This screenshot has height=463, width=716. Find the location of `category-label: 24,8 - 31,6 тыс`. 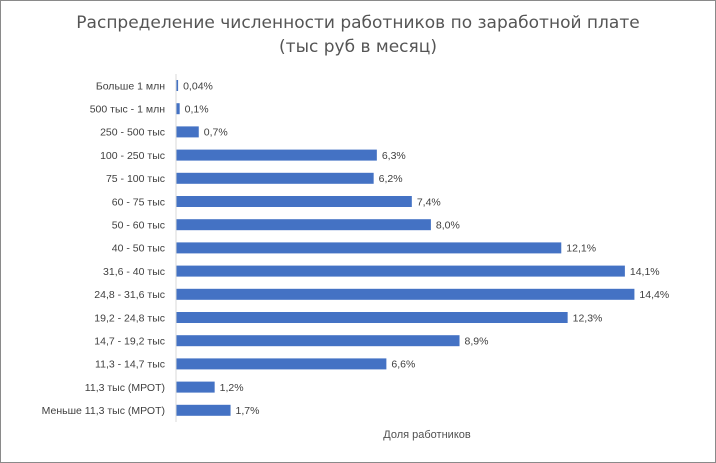

category-label: 24,8 - 31,6 тыс is located at coordinates (129, 295).